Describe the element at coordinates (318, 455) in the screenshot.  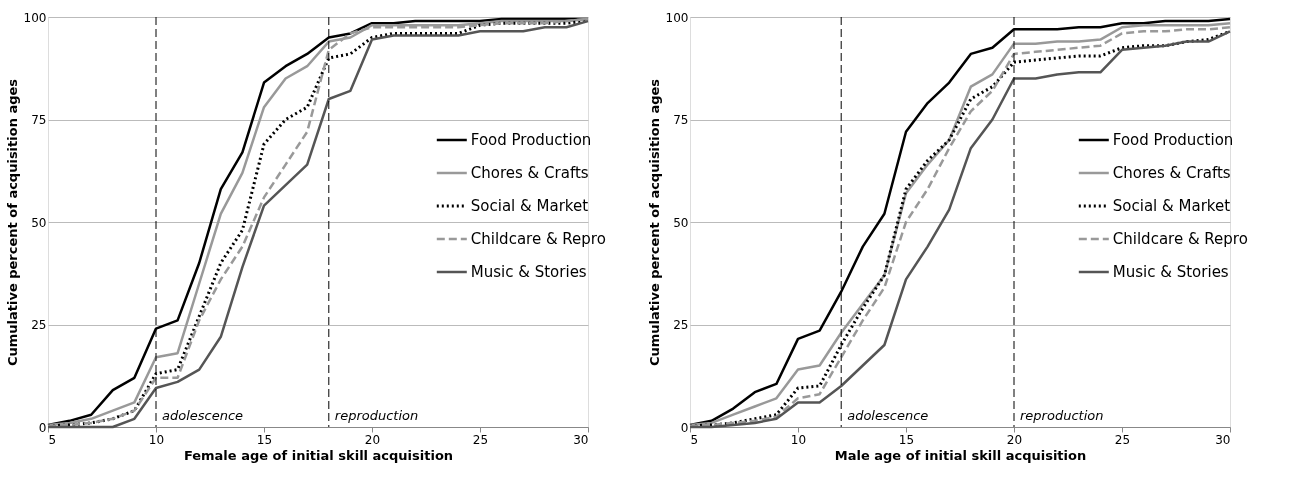
I see `x-axis-title: Female age of initial skill acquisition` at that location.